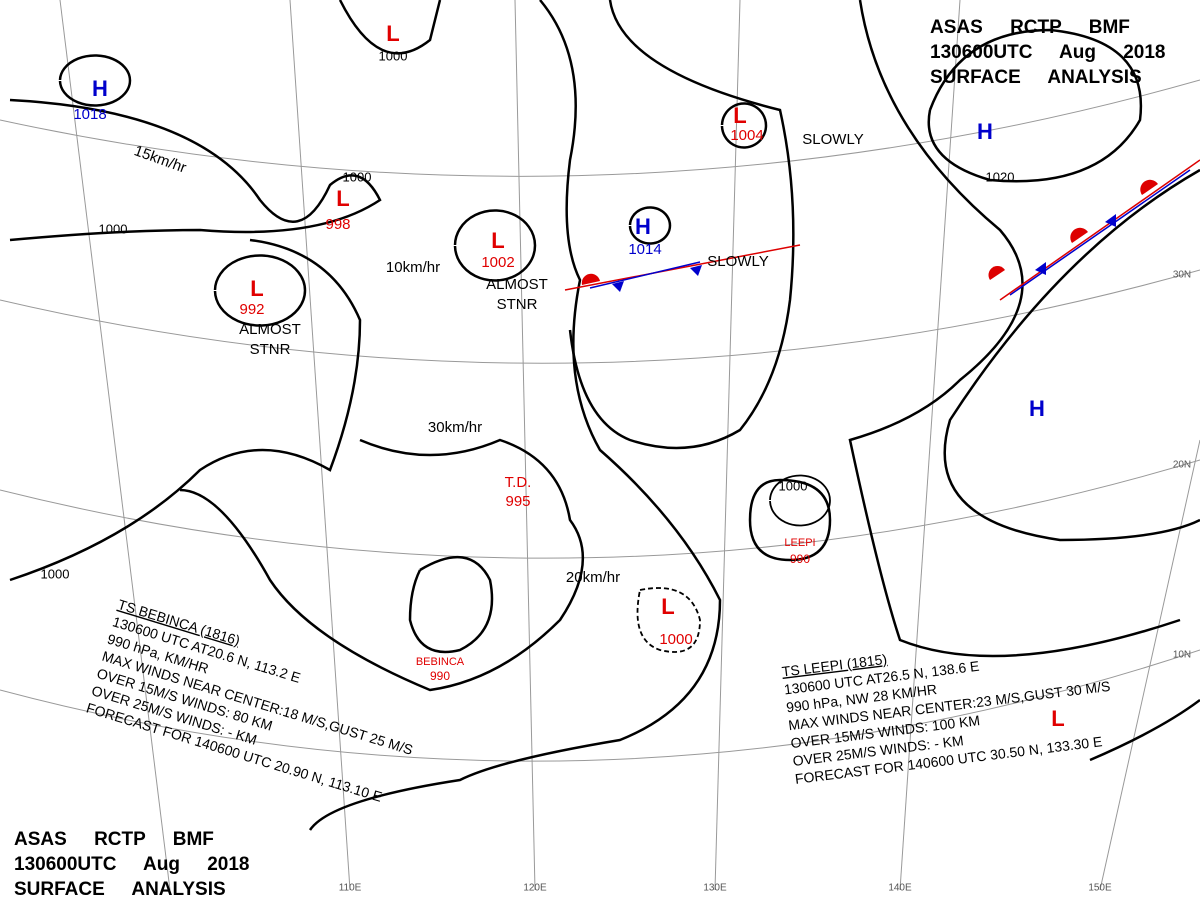  I want to click on fronts, so click(882, 230).